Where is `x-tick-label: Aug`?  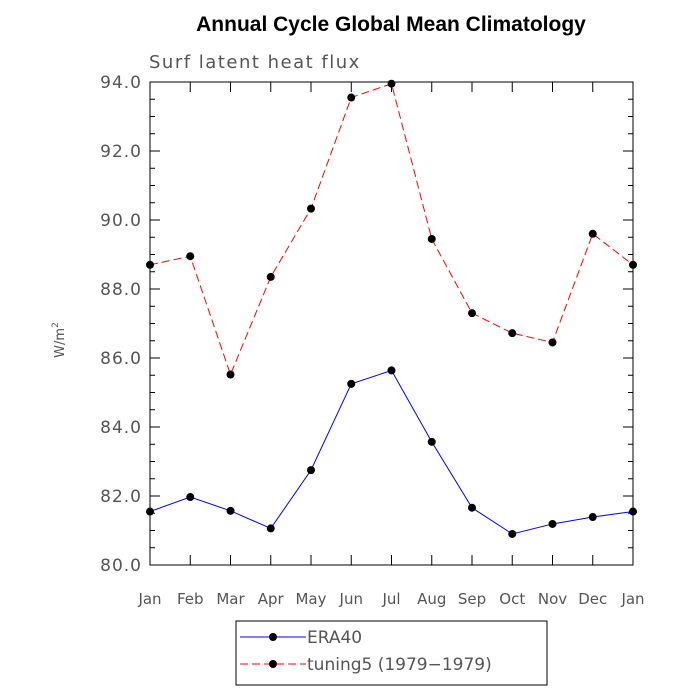
x-tick-label: Aug is located at coordinates (431, 599).